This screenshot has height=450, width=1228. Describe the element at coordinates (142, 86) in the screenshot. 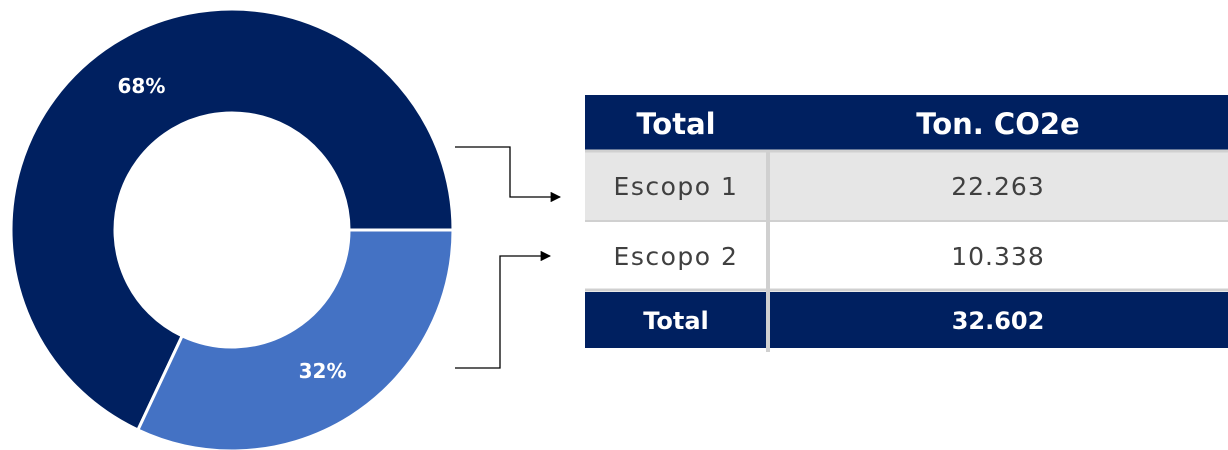

I see `slice-label: 68%` at that location.